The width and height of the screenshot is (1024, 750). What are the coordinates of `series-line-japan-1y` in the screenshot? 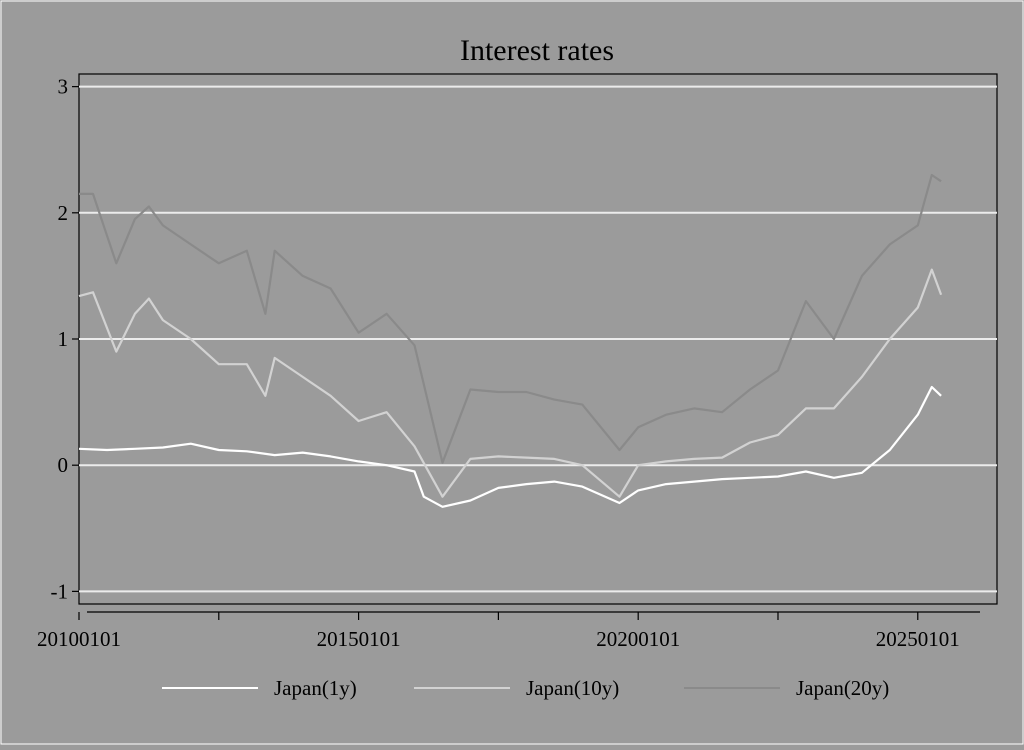 It's located at (510, 446).